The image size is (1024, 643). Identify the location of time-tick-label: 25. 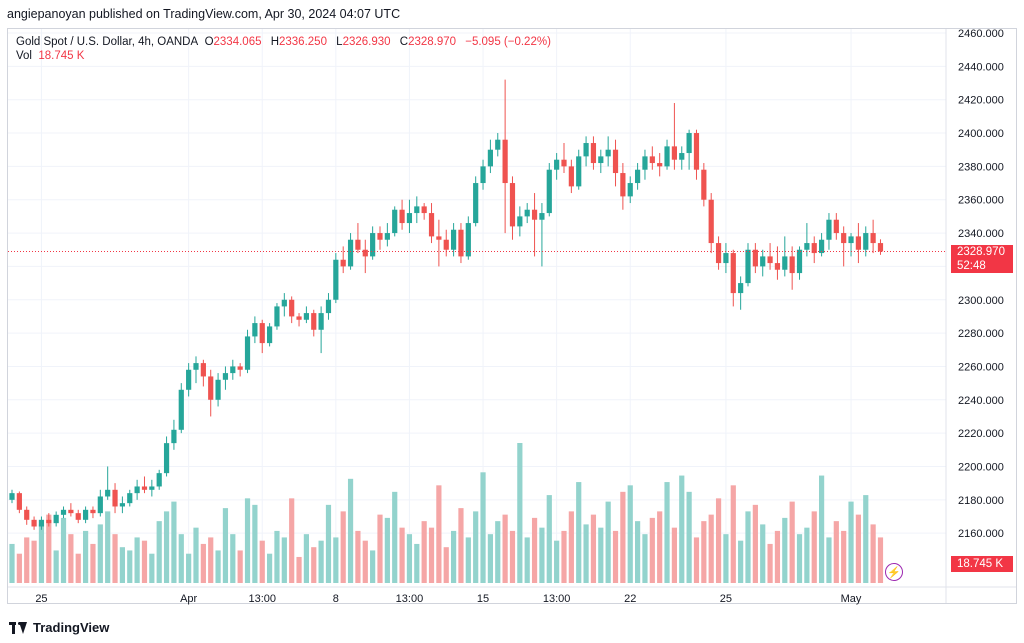
(41, 599).